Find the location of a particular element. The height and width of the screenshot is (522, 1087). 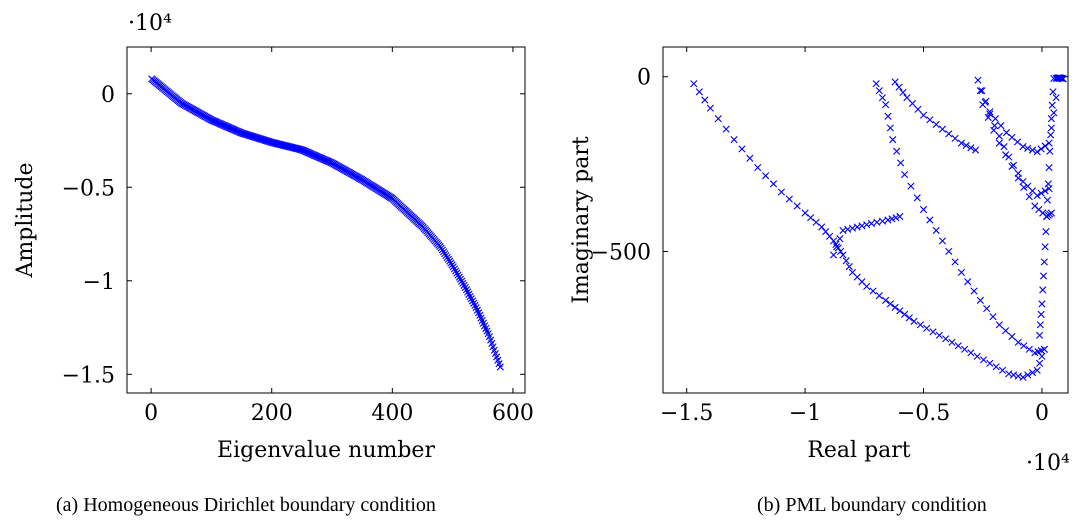

x-axis-label-left: Eigenvalue number is located at coordinates (326, 450).